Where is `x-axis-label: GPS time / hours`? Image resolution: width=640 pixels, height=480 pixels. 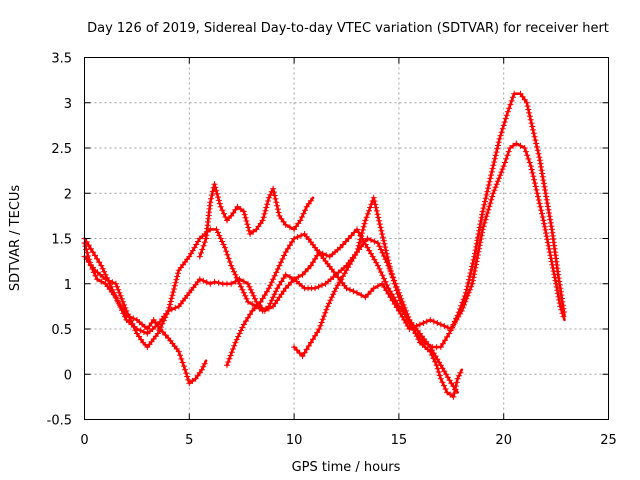
x-axis-label: GPS time / hours is located at coordinates (346, 467).